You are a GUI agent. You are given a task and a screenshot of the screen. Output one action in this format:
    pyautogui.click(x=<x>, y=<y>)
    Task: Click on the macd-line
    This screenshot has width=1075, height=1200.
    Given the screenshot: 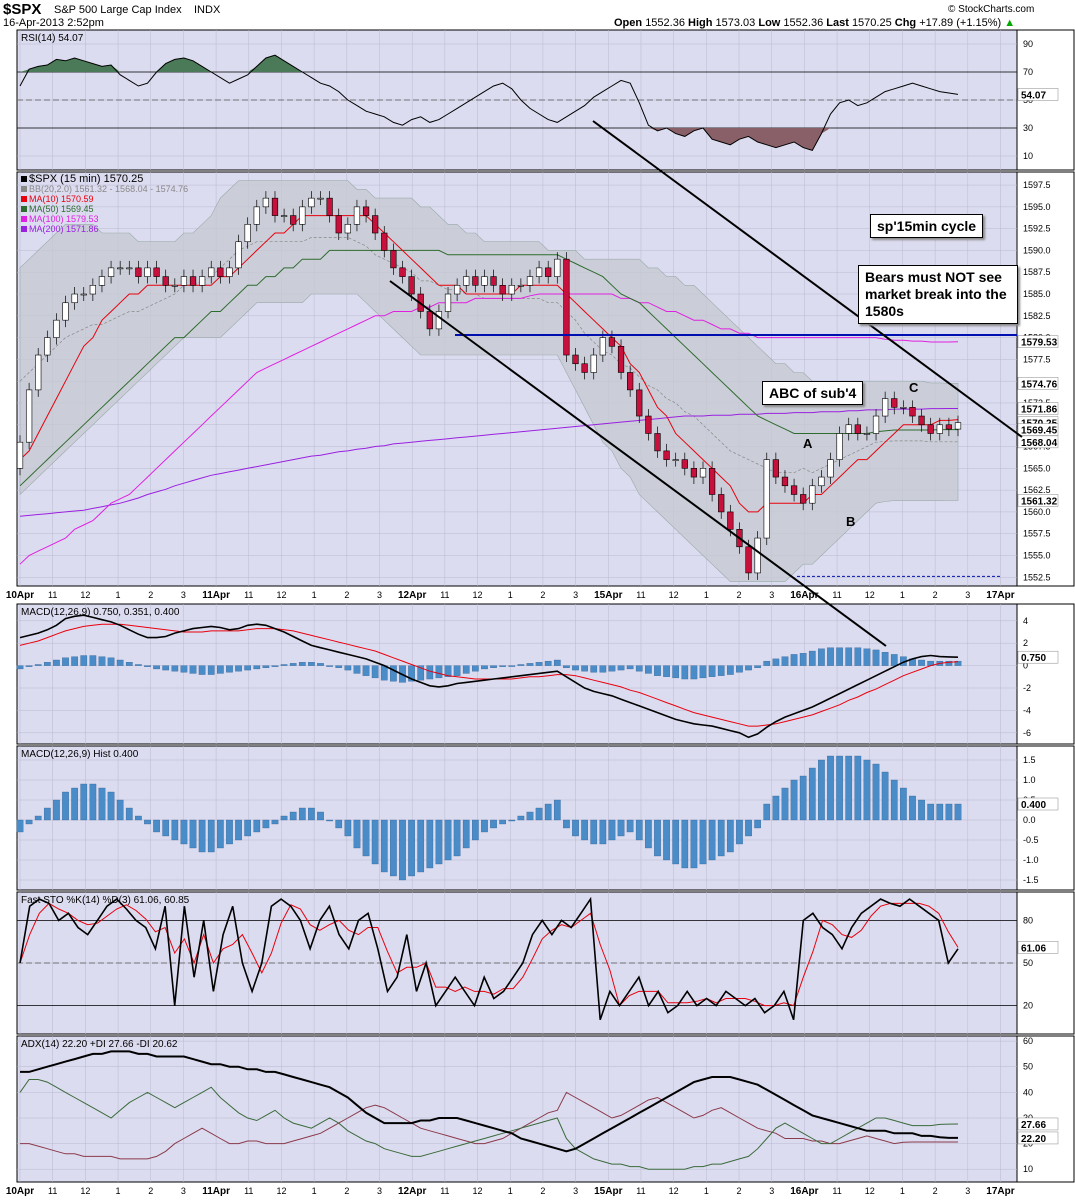 What is the action you would take?
    pyautogui.click(x=489, y=676)
    